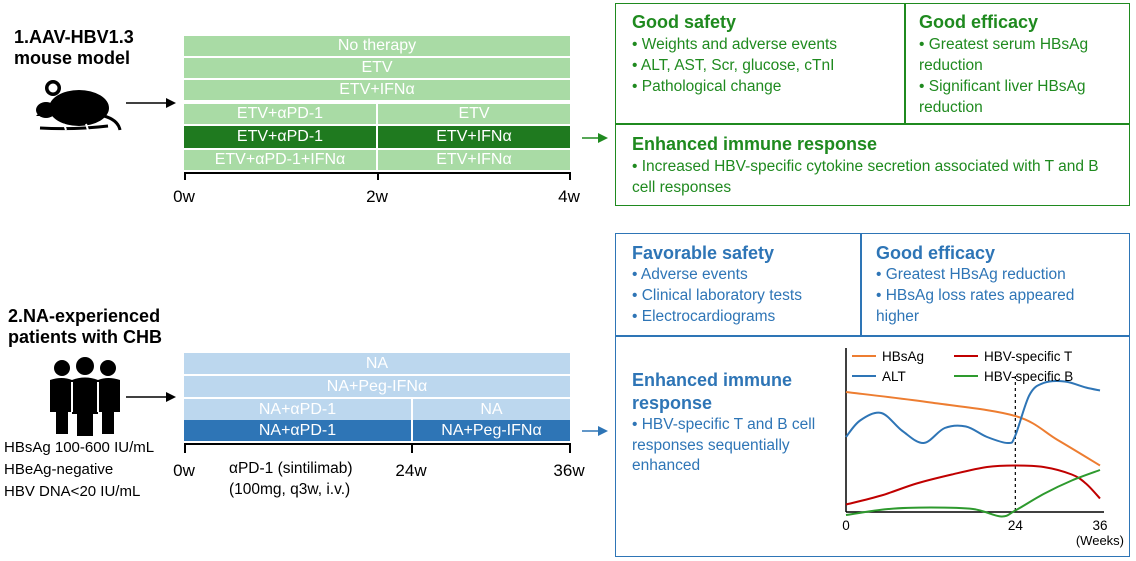 The width and height of the screenshot is (1136, 561). I want to click on bar-etv-ifn-highlight: ETV+IFNα, so click(474, 137).